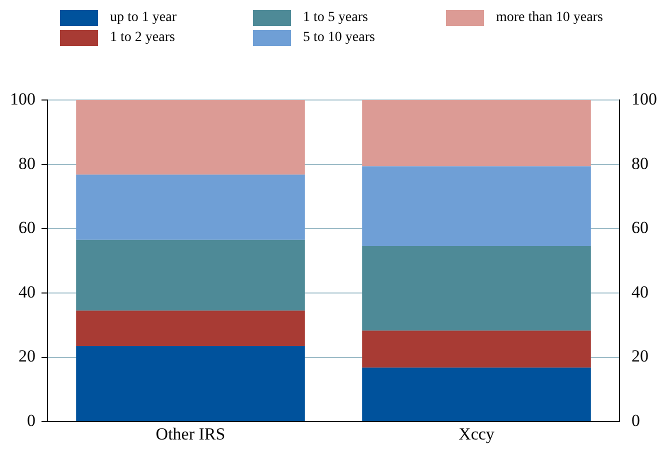 The width and height of the screenshot is (667, 450). I want to click on legend-label: more than 10 years, so click(549, 18).